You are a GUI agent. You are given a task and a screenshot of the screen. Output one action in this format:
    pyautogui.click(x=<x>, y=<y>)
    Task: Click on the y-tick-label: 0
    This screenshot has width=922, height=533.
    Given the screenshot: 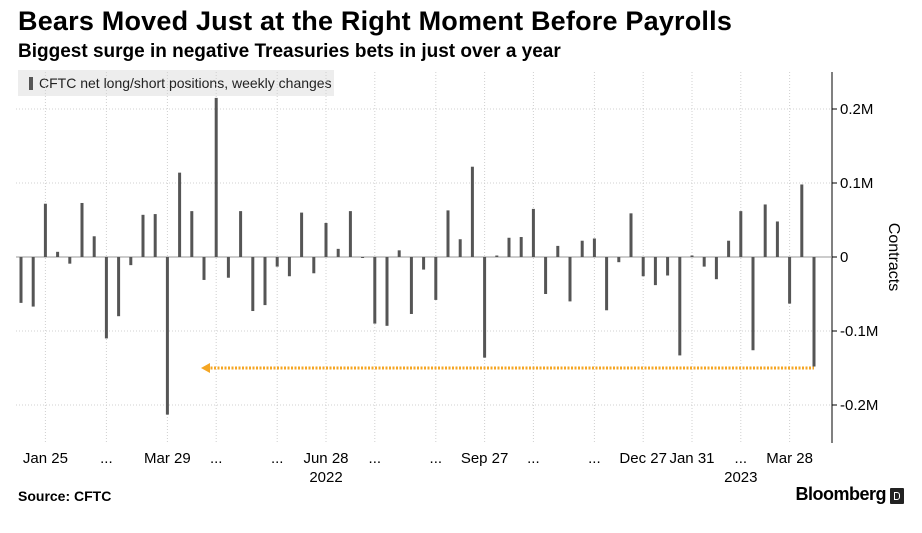 What is the action you would take?
    pyautogui.click(x=844, y=257)
    